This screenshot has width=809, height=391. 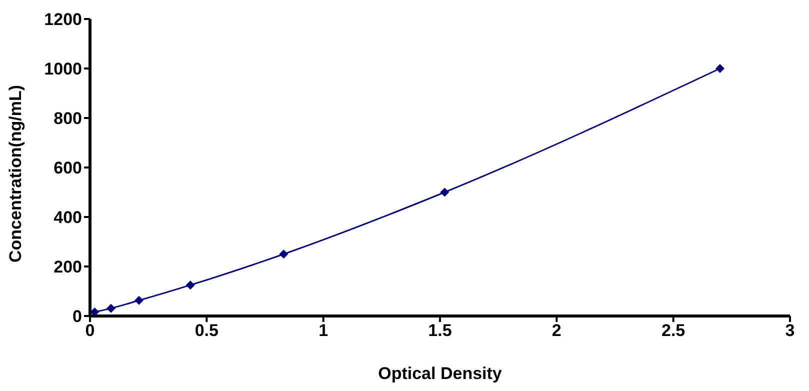 What do you see at coordinates (63, 20) in the screenshot?
I see `y-tick-label: 1200` at bounding box center [63, 20].